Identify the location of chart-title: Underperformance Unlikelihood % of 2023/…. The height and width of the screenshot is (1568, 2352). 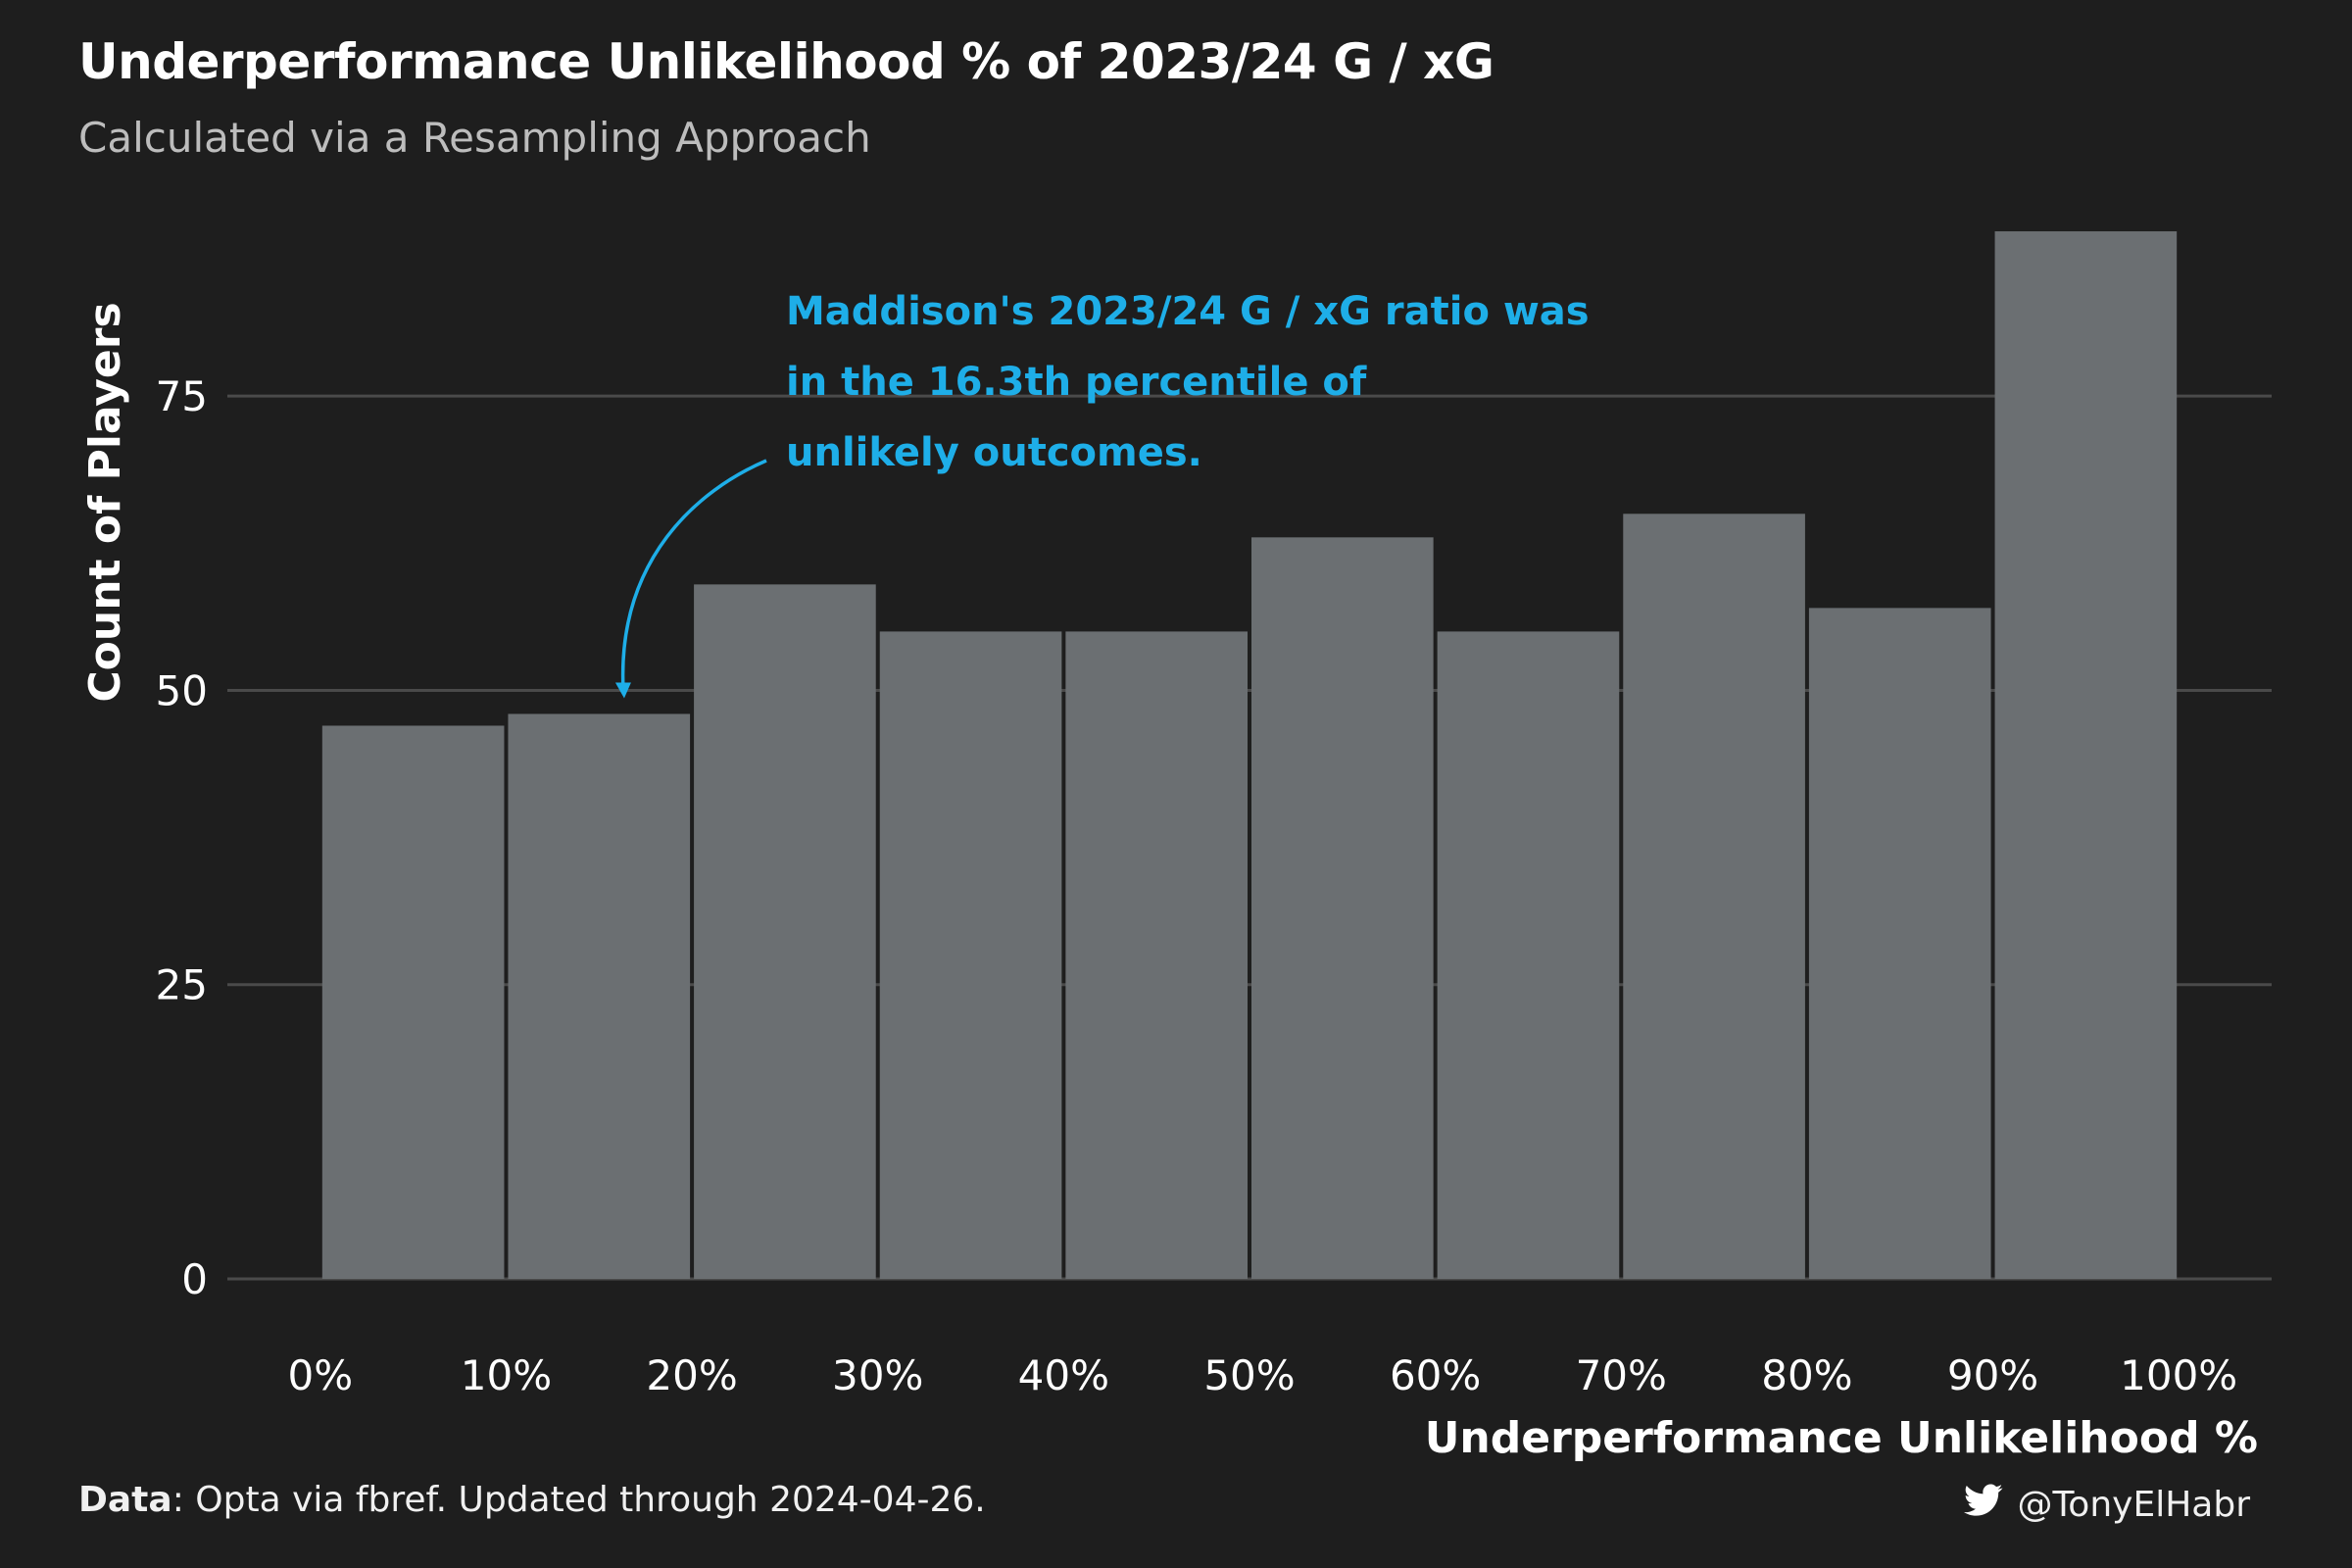
(786, 61).